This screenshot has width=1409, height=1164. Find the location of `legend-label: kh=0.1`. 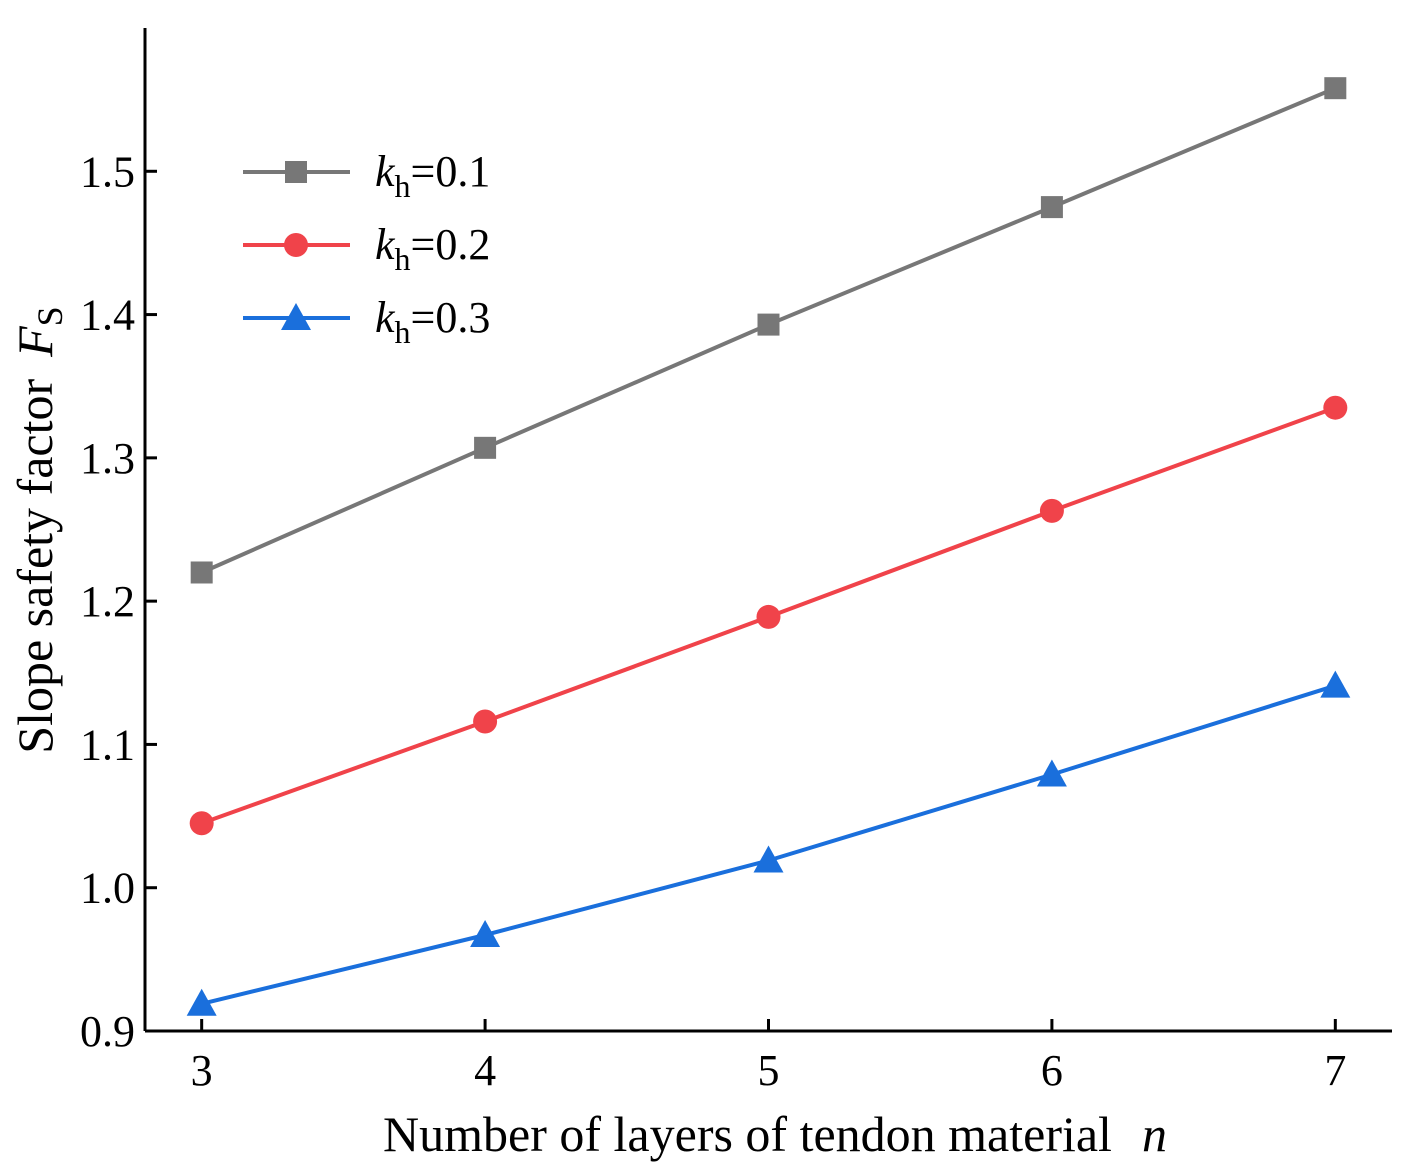

legend-label: kh=0.1 is located at coordinates (432, 175).